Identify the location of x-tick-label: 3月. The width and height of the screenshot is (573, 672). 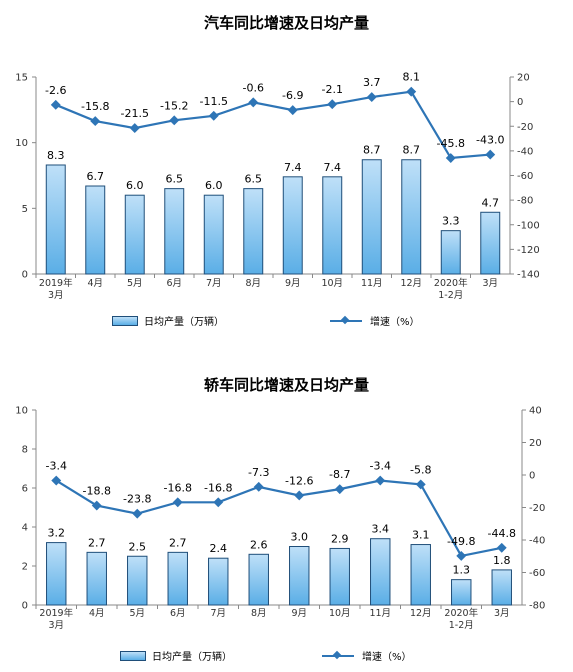
(502, 613).